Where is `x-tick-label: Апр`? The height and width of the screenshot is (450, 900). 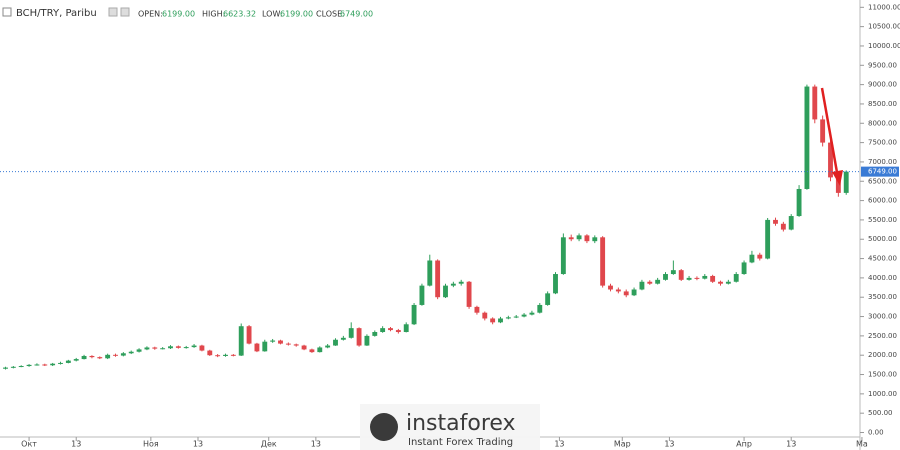 x-tick-label: Апр is located at coordinates (744, 444).